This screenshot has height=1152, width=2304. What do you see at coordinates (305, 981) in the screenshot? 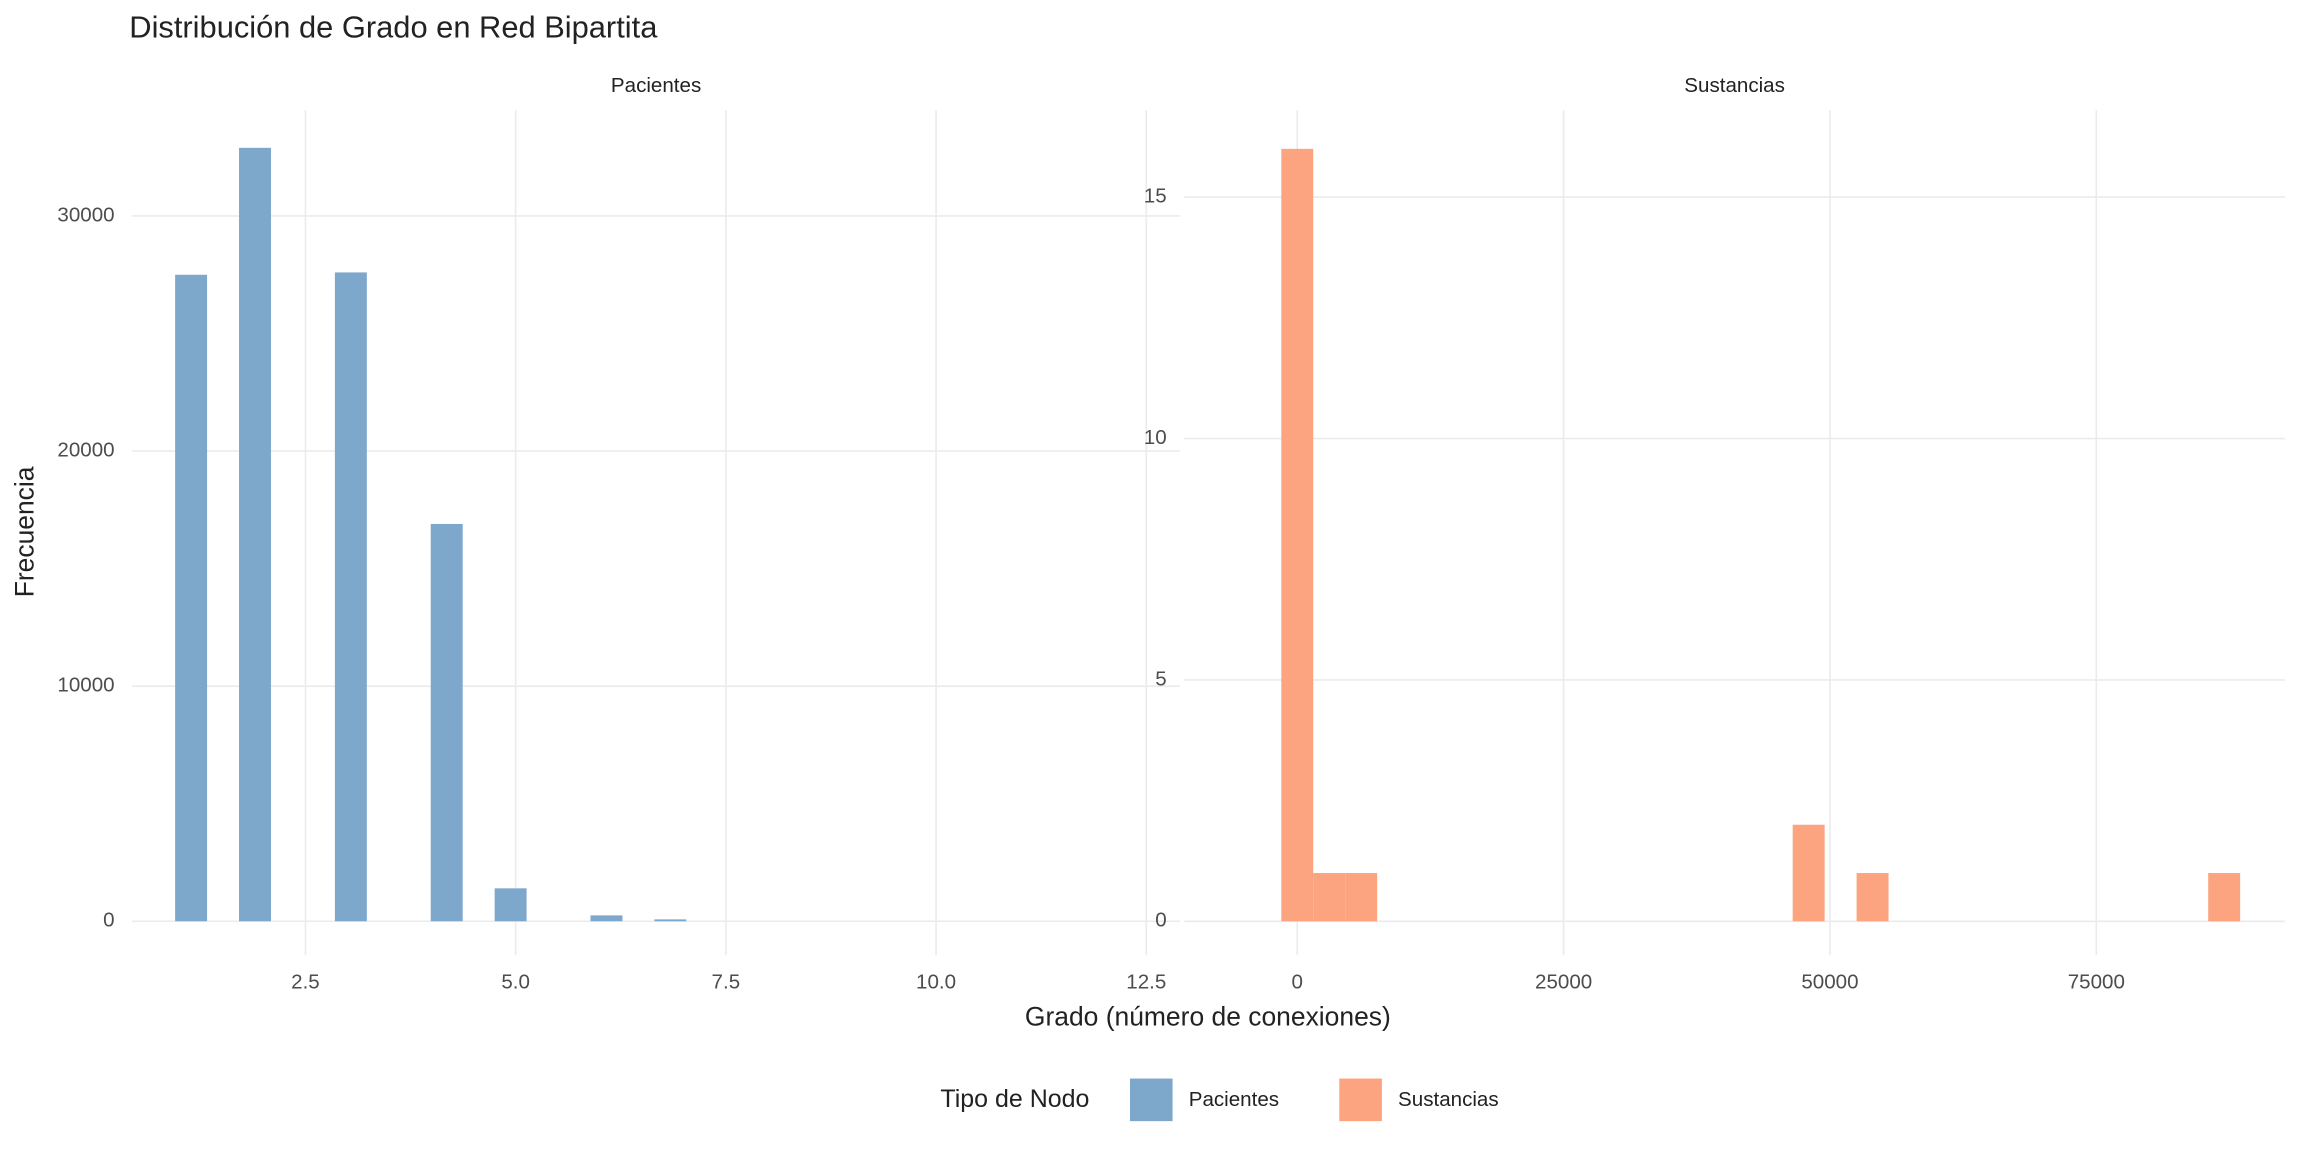
I see `x-tick-label: 2.5` at bounding box center [305, 981].